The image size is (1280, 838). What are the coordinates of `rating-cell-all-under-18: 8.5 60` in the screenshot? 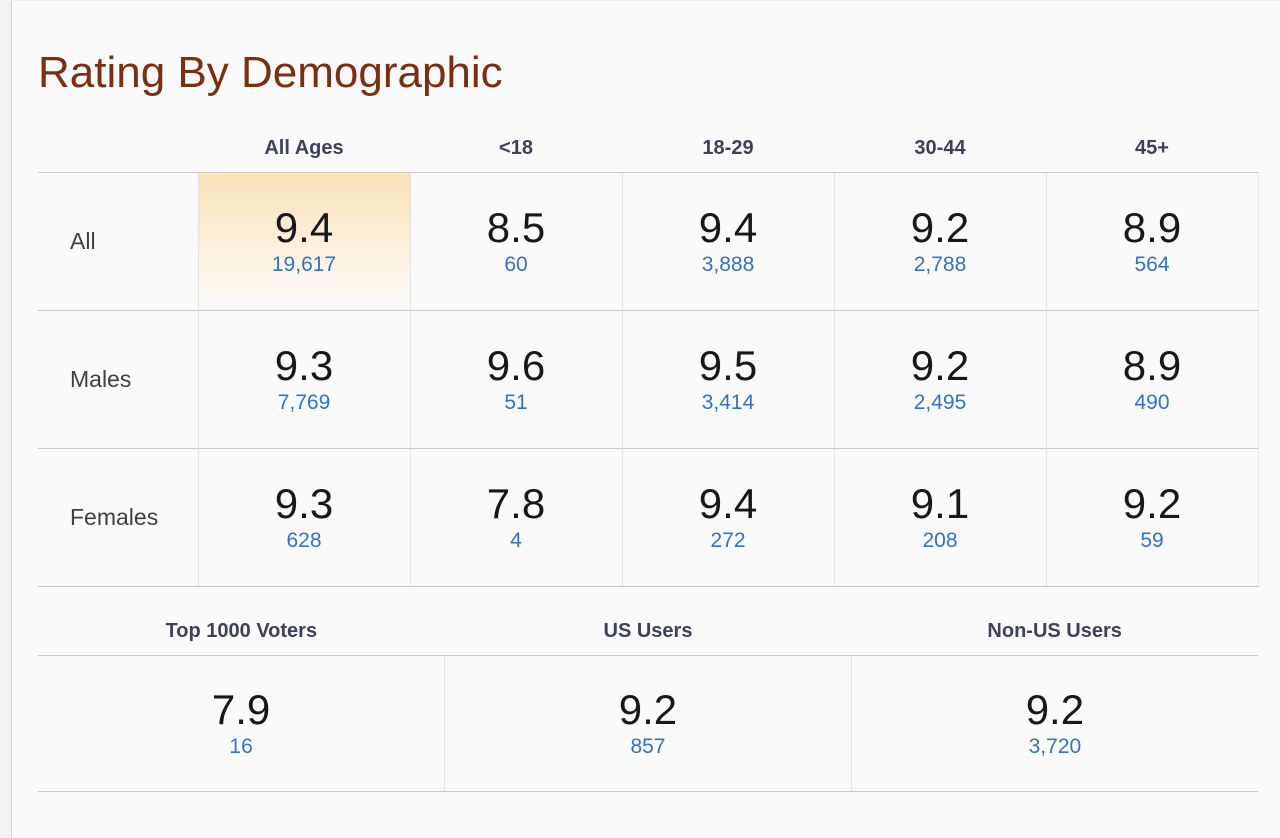 It's located at (515, 241).